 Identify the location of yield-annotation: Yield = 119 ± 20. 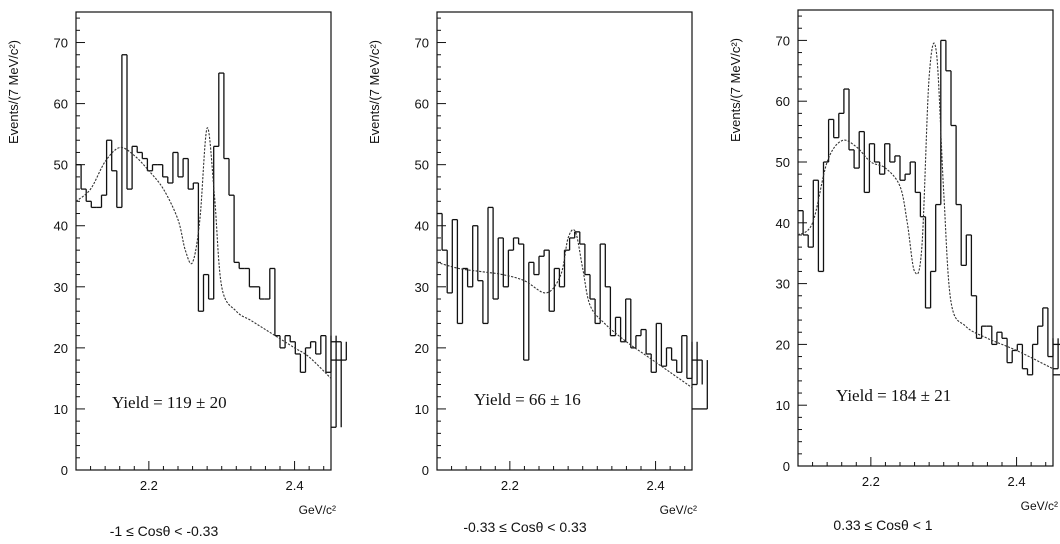
(169, 402).